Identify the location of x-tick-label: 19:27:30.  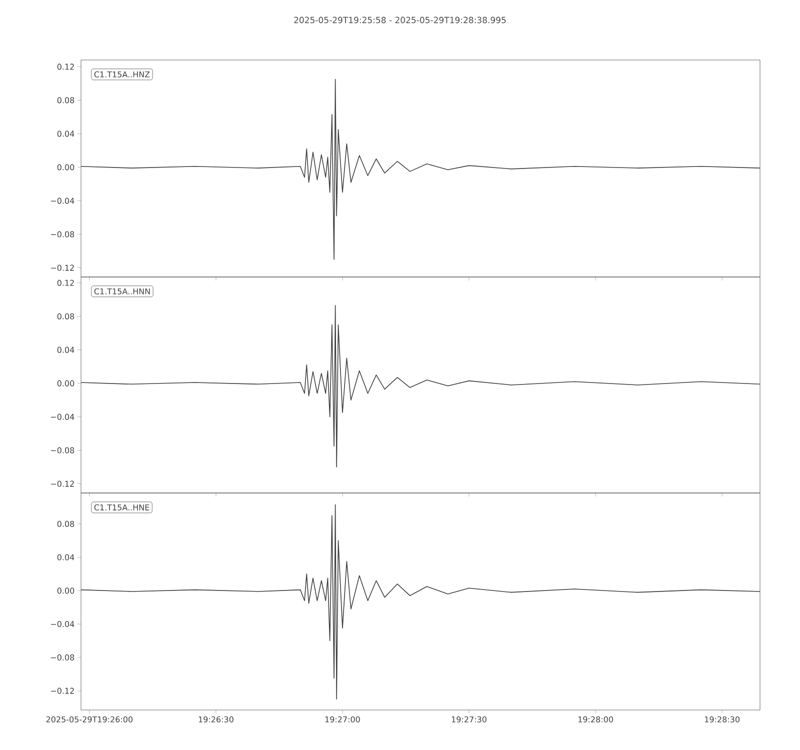
(469, 719).